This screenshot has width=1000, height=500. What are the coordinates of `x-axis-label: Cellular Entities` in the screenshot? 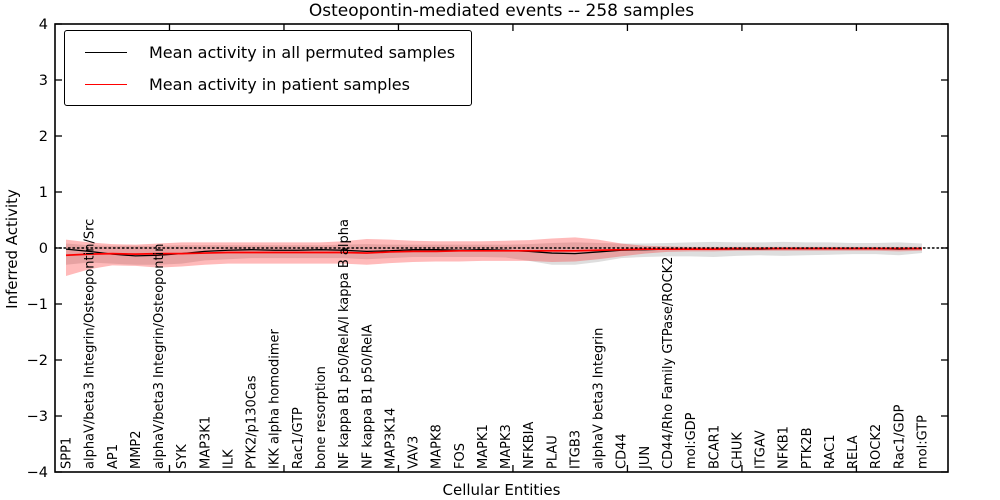 It's located at (501, 490).